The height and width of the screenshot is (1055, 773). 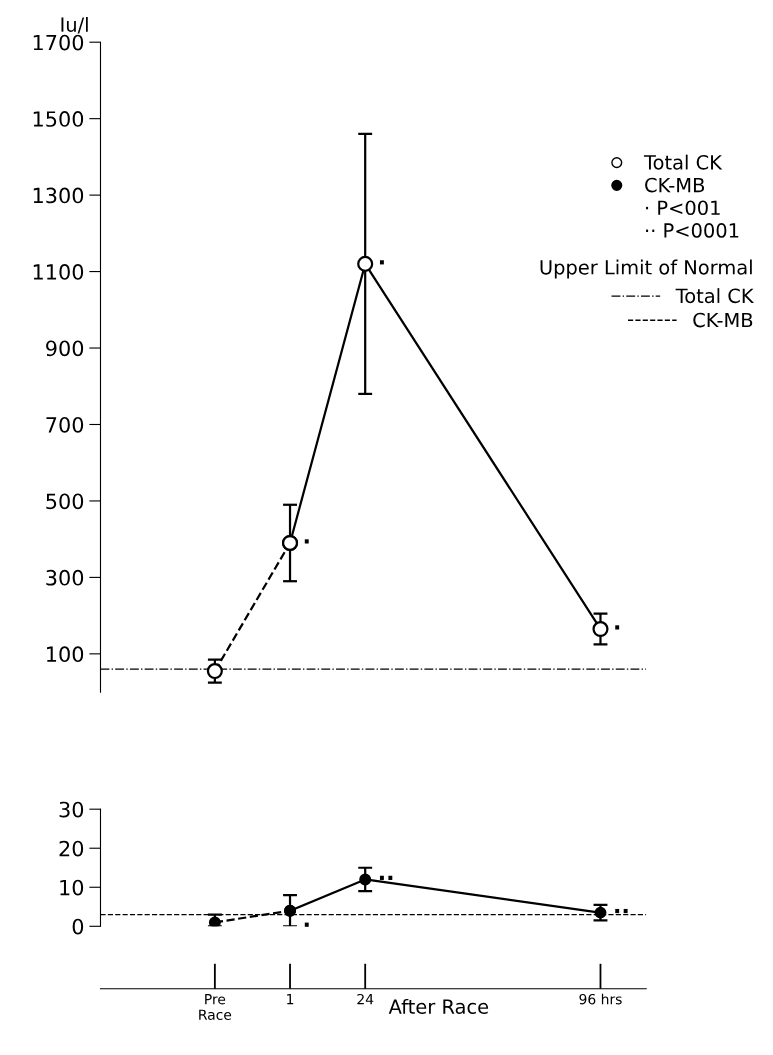 I want to click on y-tick-label: 0, so click(x=78, y=926).